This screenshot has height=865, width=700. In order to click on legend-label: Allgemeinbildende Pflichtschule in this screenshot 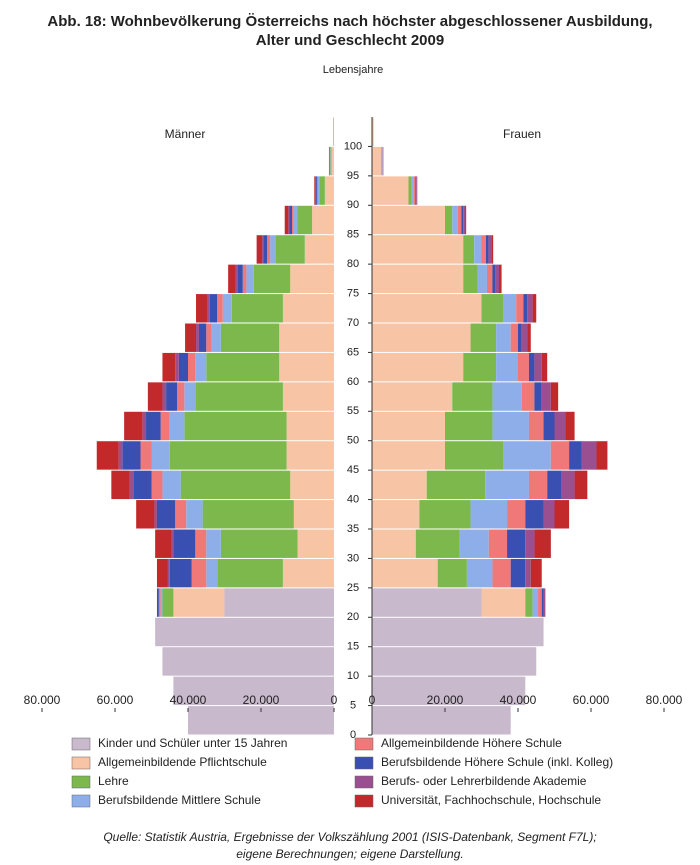, I will do `click(182, 762)`.